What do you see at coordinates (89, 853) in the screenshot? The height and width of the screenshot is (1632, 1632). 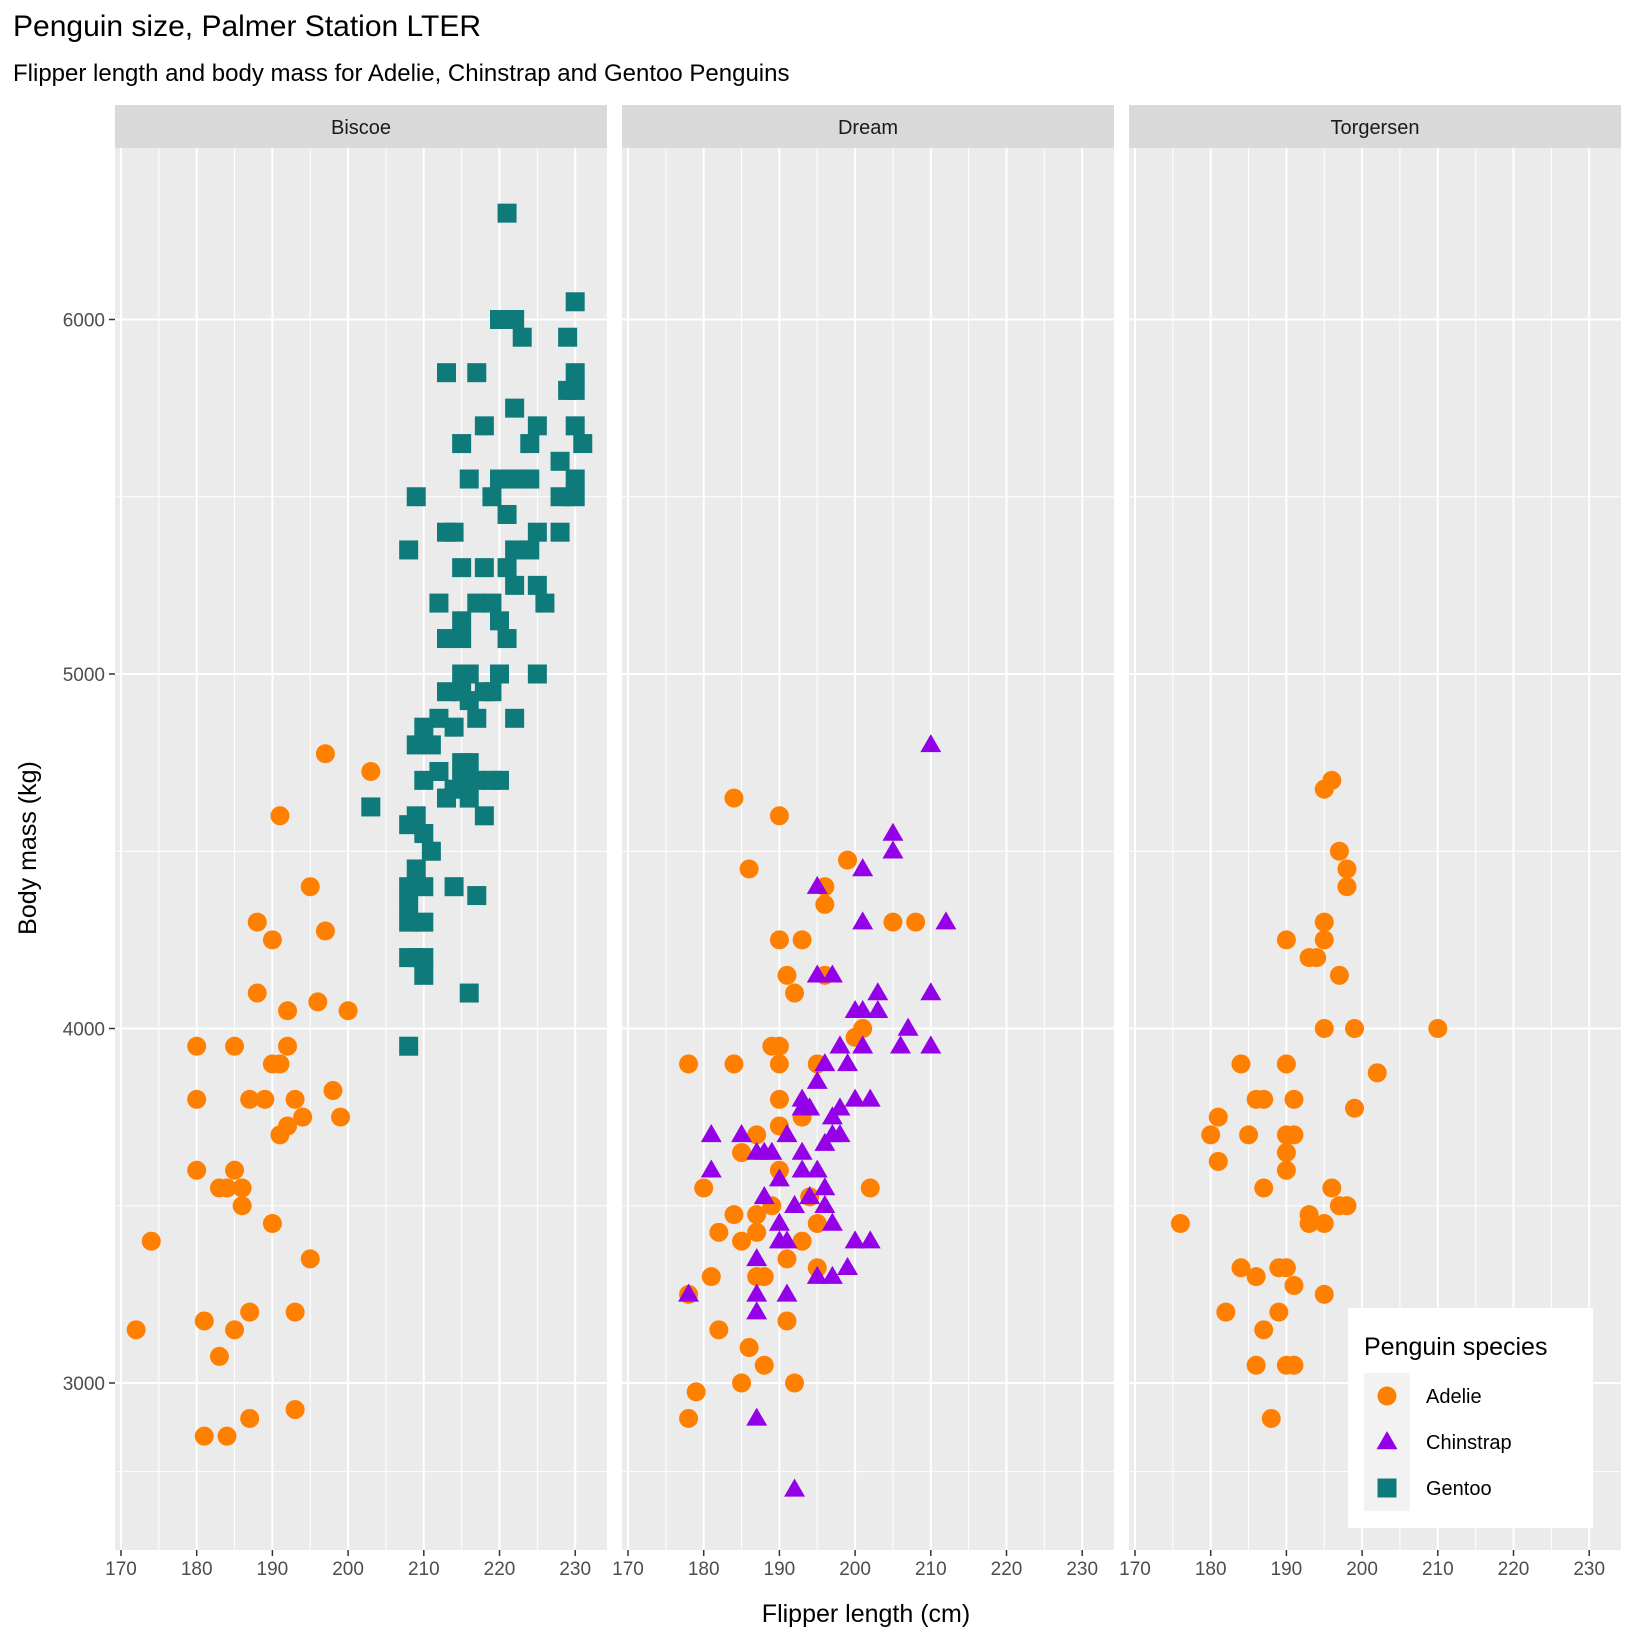 I see `y-axis: 3000 4000 5000 6000` at bounding box center [89, 853].